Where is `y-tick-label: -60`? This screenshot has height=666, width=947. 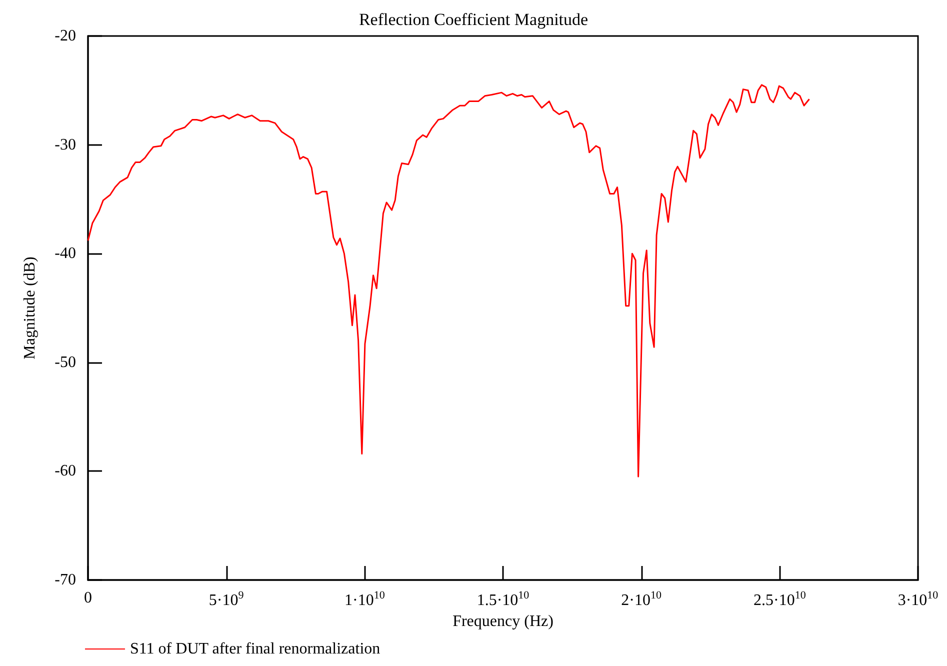
y-tick-label: -60 is located at coordinates (65, 471).